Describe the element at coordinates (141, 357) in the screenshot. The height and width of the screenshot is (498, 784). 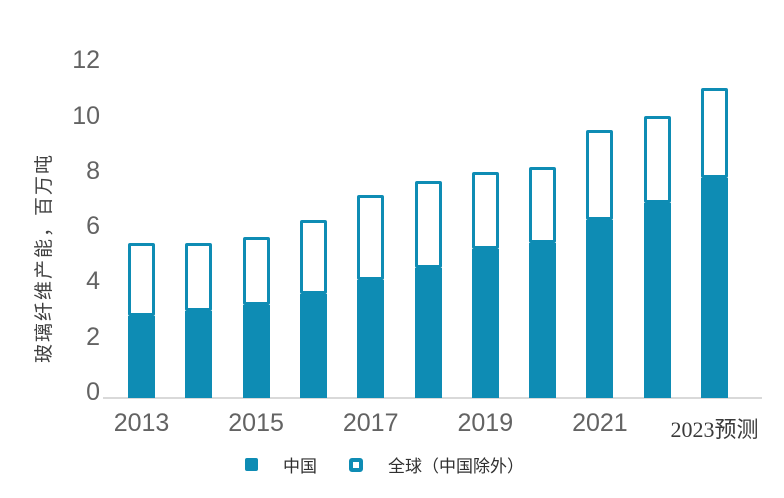
I see `bar-segment-china-2013` at that location.